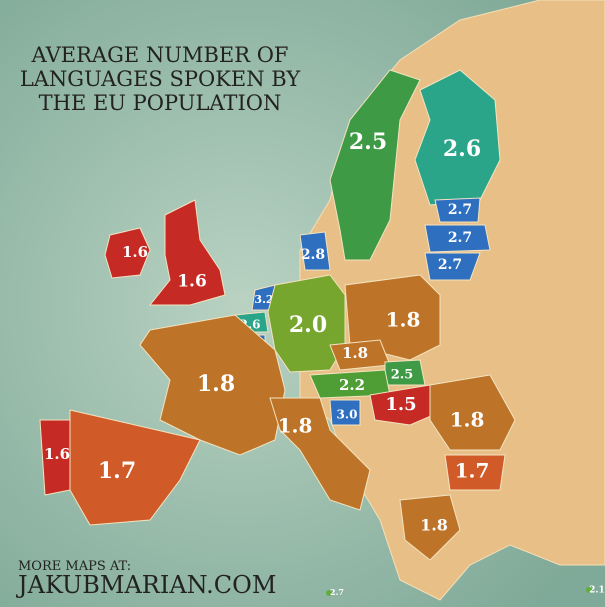 The height and width of the screenshot is (607, 605). Describe the element at coordinates (74, 566) in the screenshot. I see `footer-note: MORE MAPS AT:` at that location.